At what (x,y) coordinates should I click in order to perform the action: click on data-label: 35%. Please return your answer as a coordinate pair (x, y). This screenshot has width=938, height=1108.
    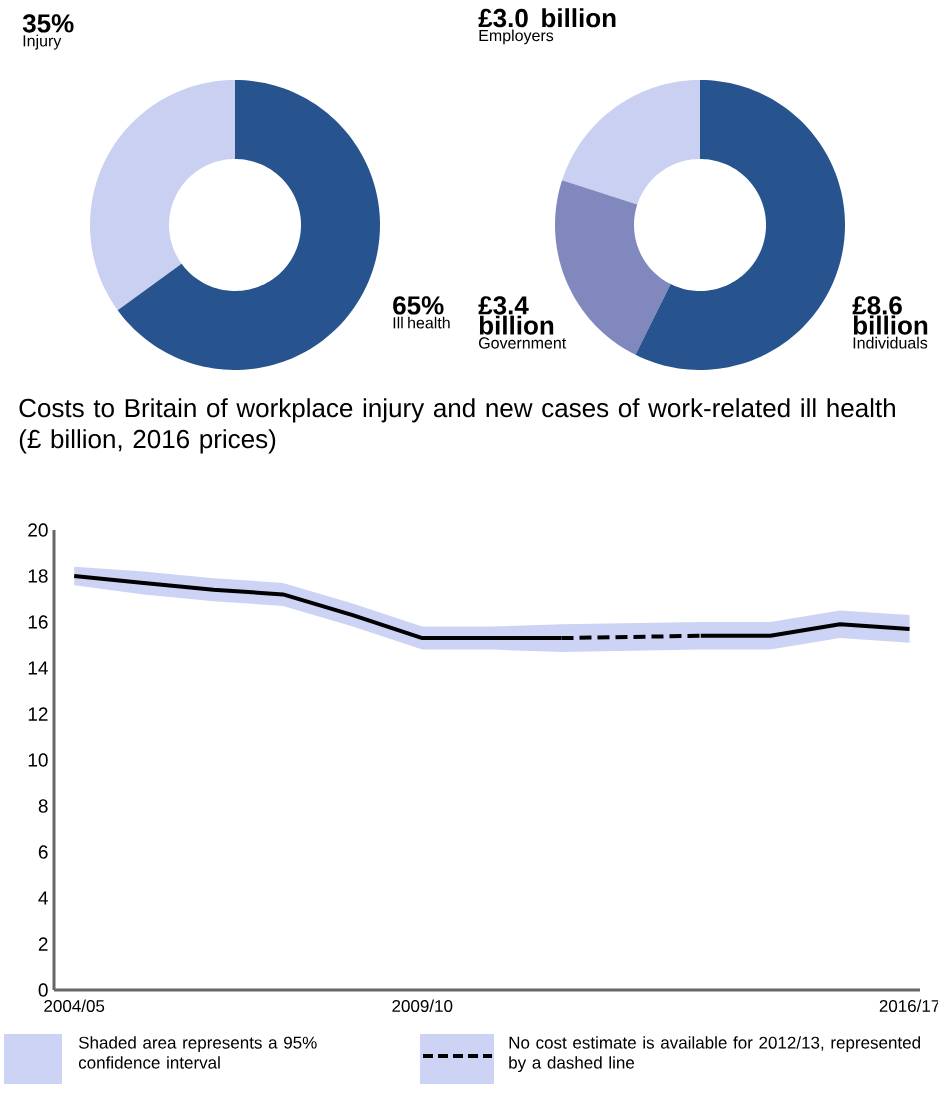
    Looking at the image, I should click on (48, 23).